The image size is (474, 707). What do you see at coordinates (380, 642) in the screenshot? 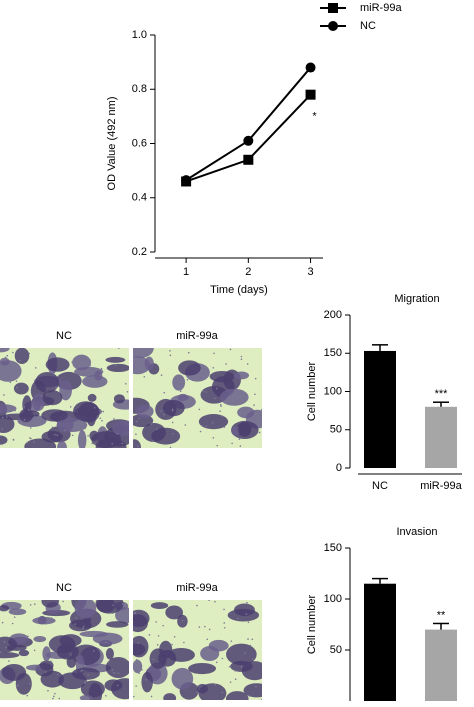
I see `bar` at bounding box center [380, 642].